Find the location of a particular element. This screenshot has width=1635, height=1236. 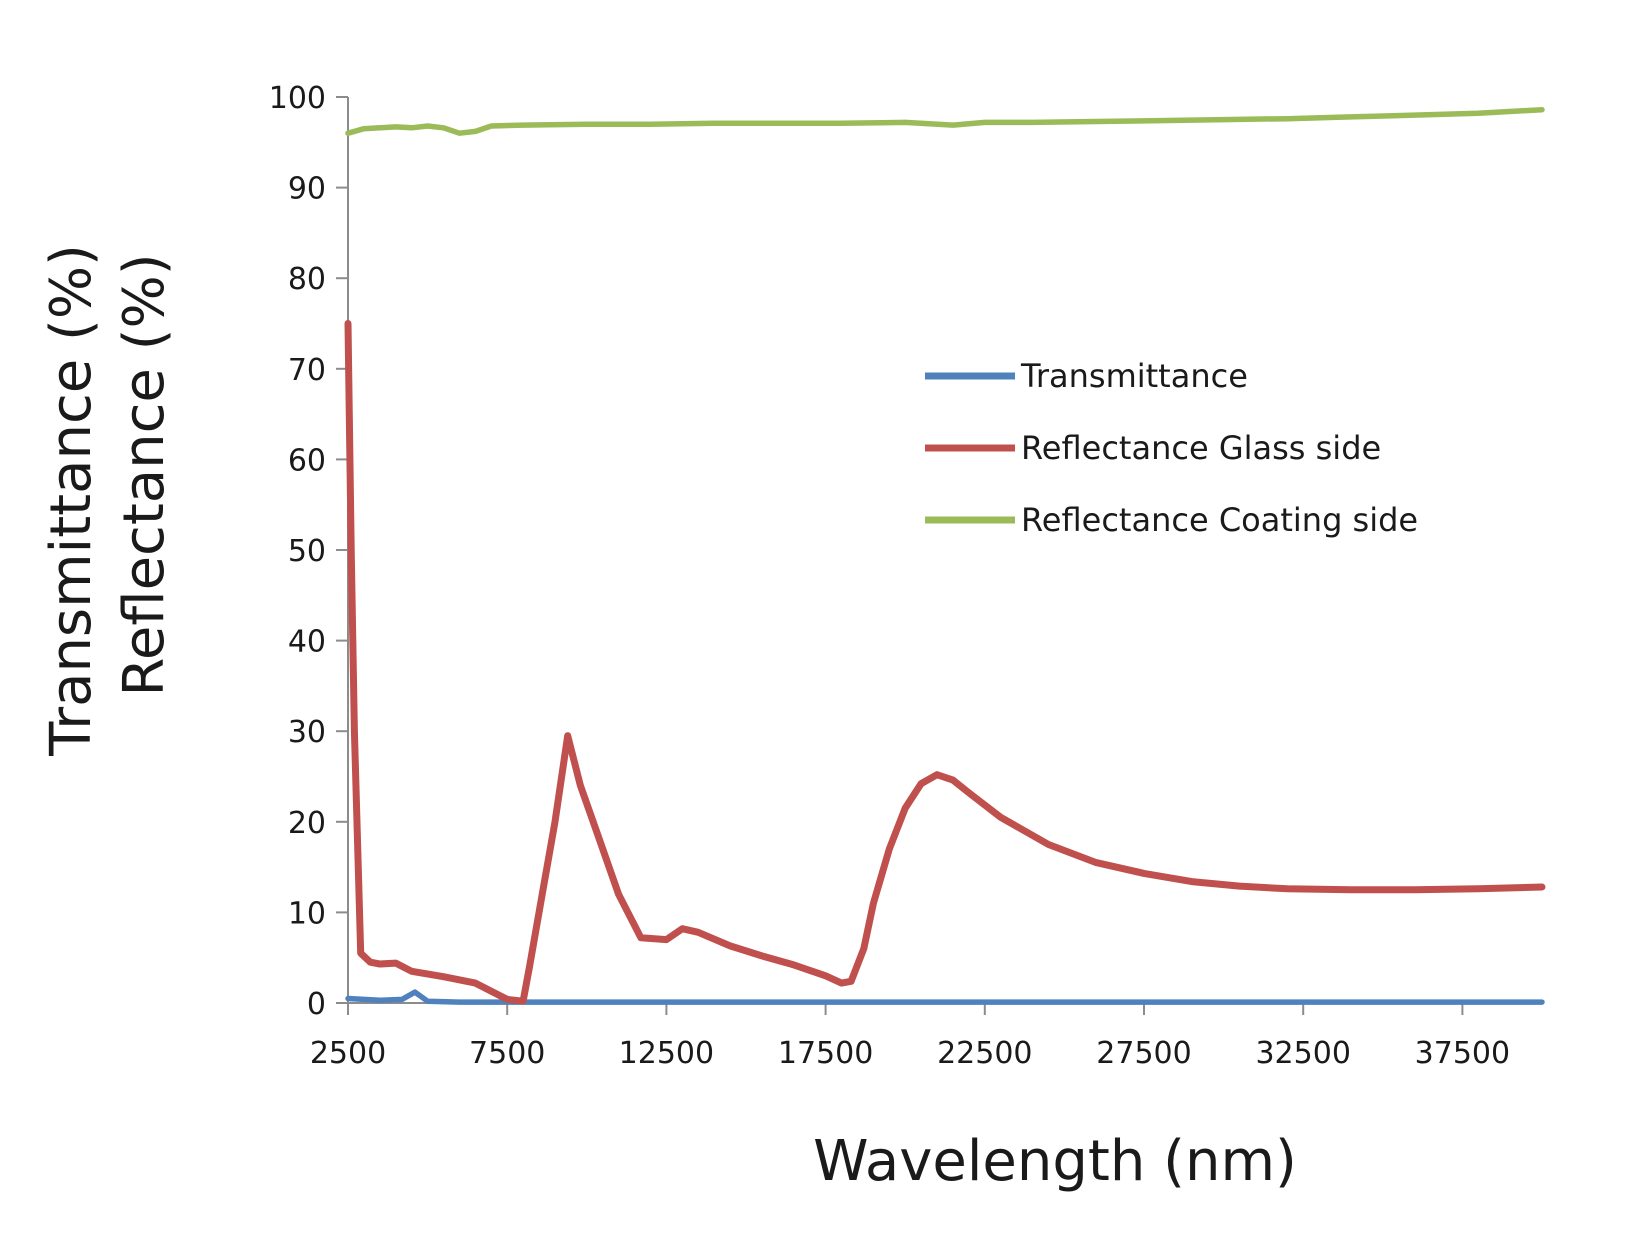

y-tick-label: 10 is located at coordinates (307, 913).